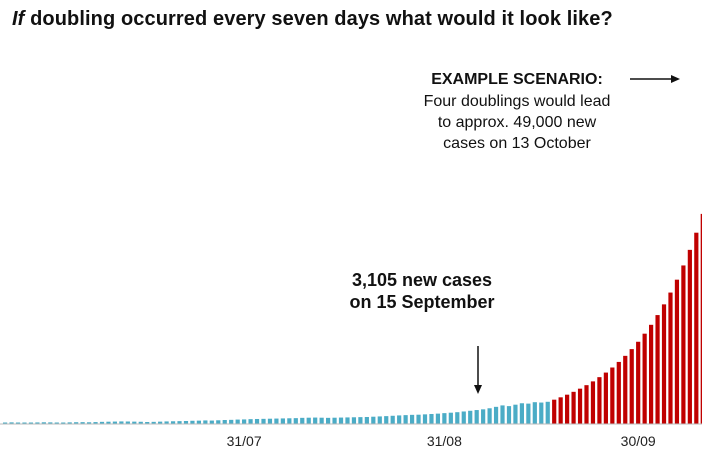 The image size is (702, 468). I want to click on scenario-arrow, so click(655, 79).